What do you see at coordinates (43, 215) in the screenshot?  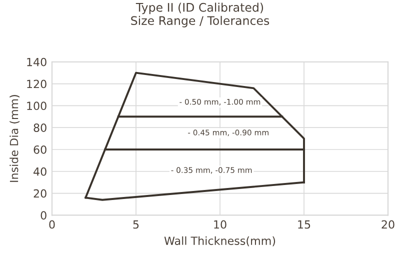 I see `y-tick-label: 0` at bounding box center [43, 215].